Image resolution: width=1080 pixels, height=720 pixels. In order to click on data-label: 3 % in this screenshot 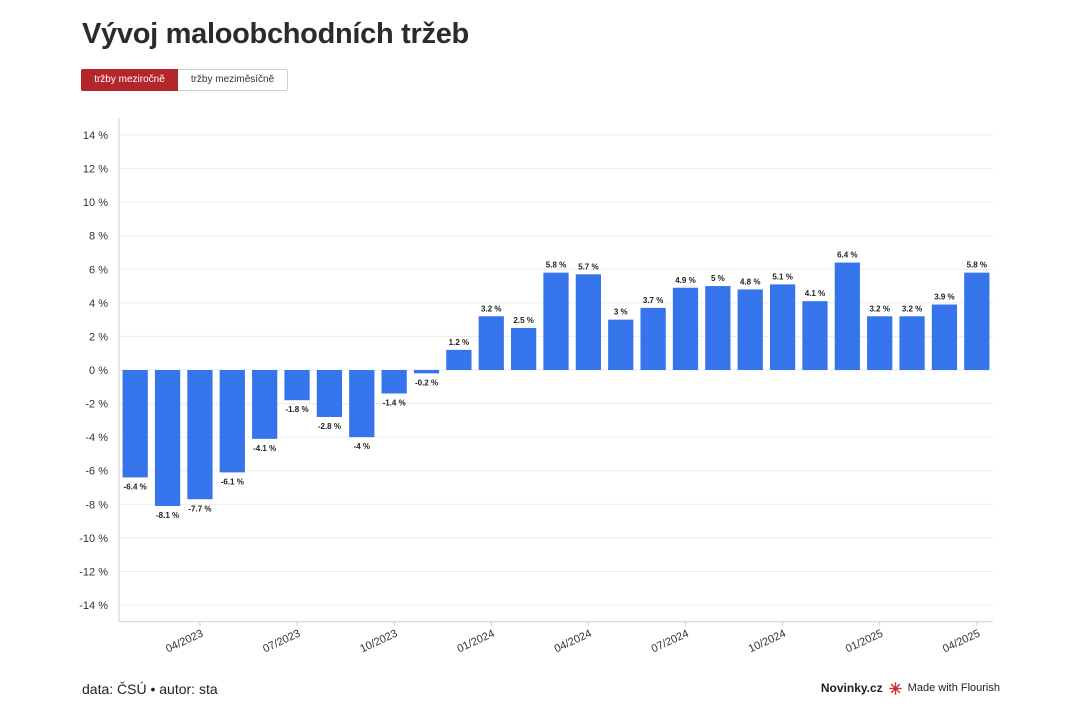, I will do `click(621, 312)`.